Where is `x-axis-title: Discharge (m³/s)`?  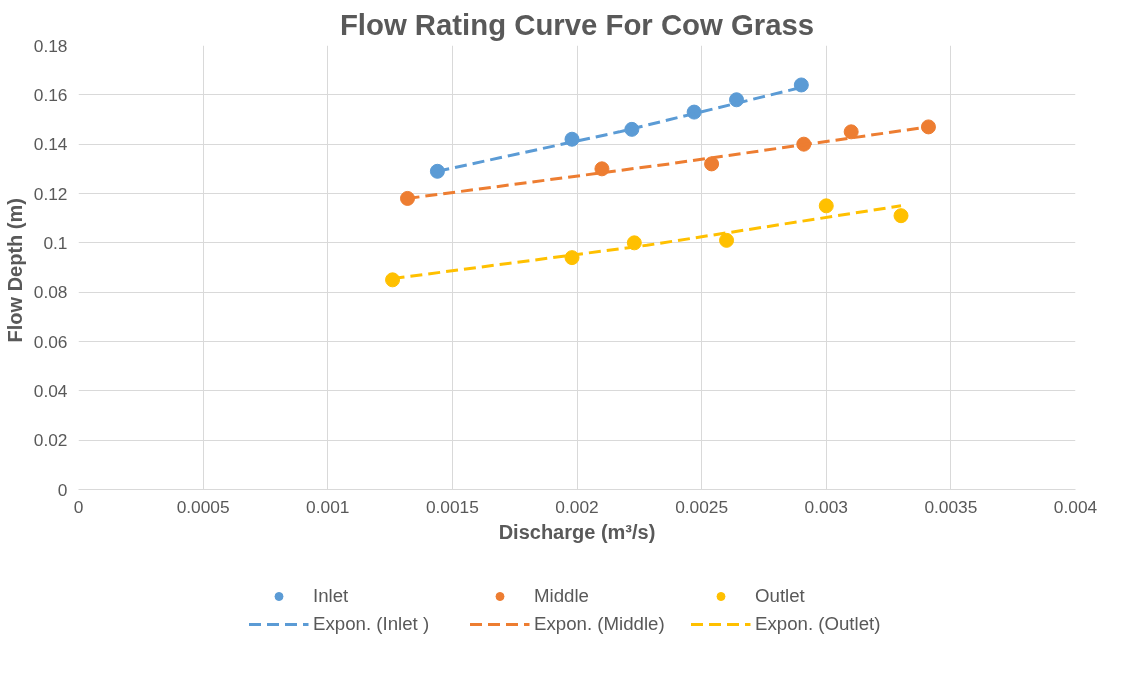 x-axis-title: Discharge (m³/s) is located at coordinates (577, 531).